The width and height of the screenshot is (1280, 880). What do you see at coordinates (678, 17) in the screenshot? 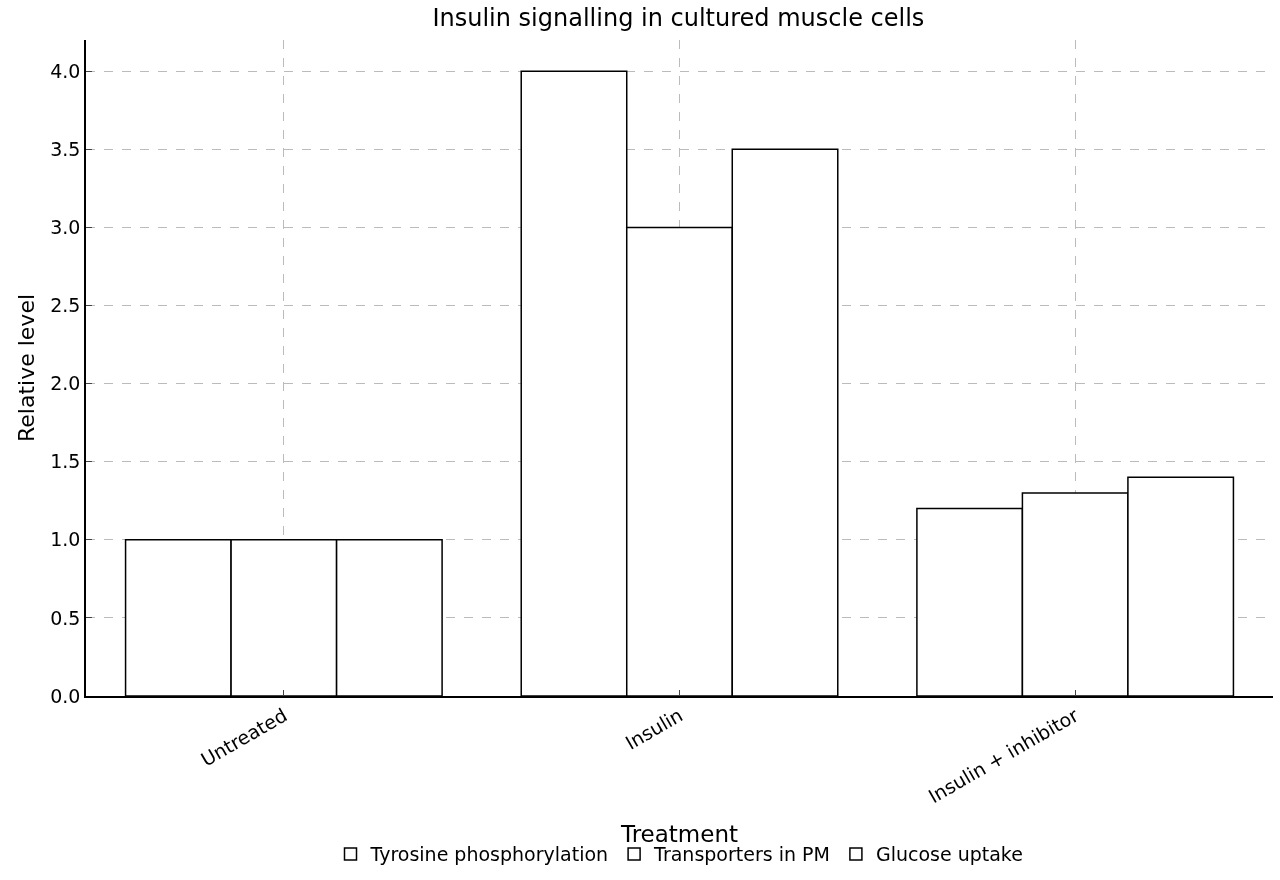
I see `chart-title: Insulin signalling in cultured muscle cells` at bounding box center [678, 17].